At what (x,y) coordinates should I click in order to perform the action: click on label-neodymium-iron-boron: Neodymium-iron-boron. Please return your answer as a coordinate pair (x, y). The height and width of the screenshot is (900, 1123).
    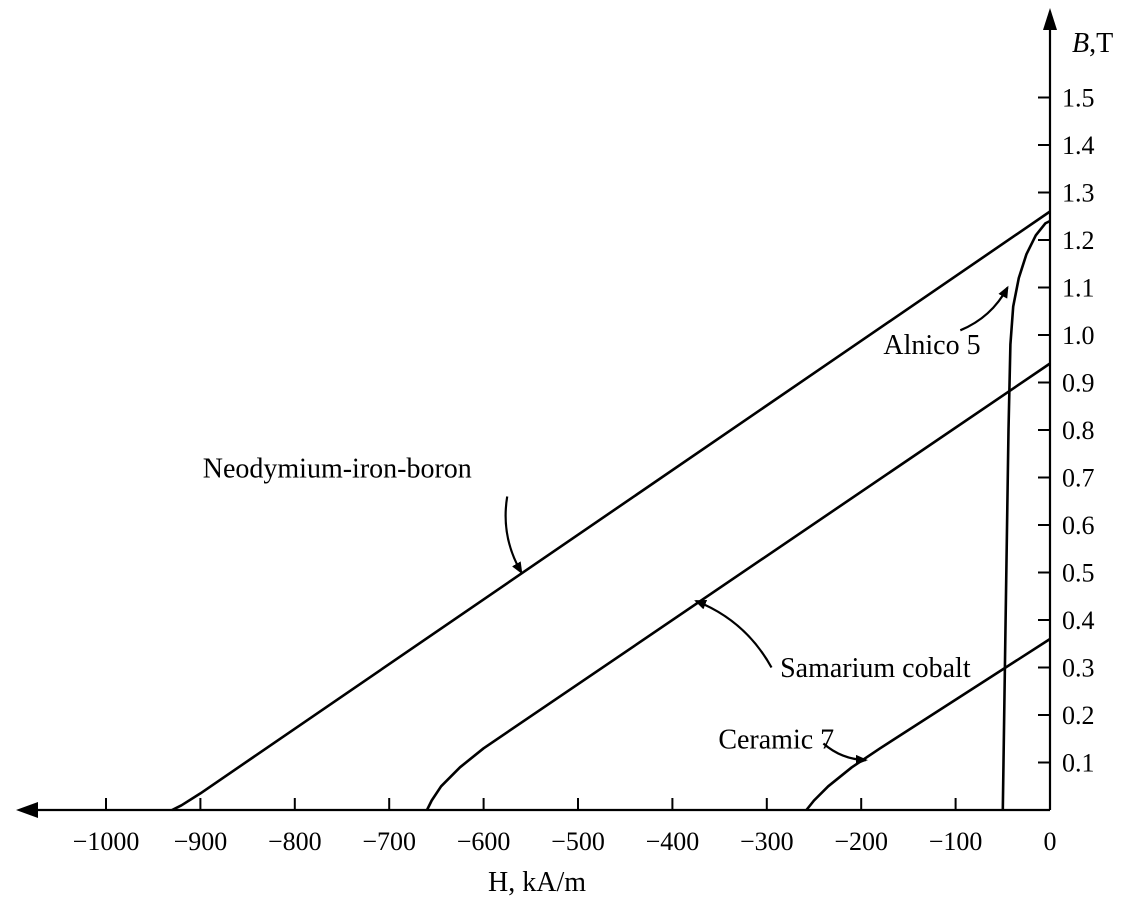
    Looking at the image, I should click on (337, 469).